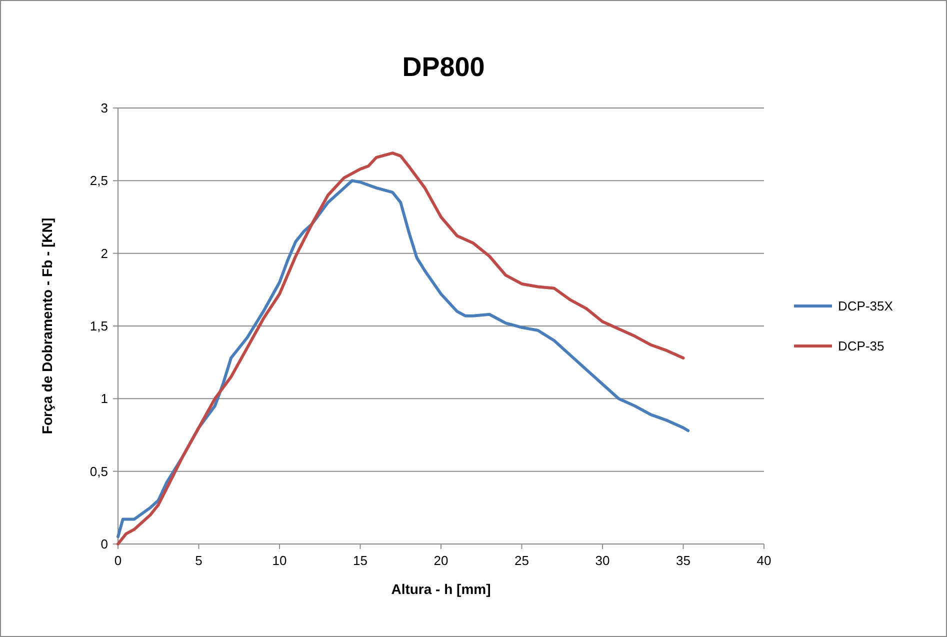  Describe the element at coordinates (279, 560) in the screenshot. I see `x-tick-label: 10` at that location.